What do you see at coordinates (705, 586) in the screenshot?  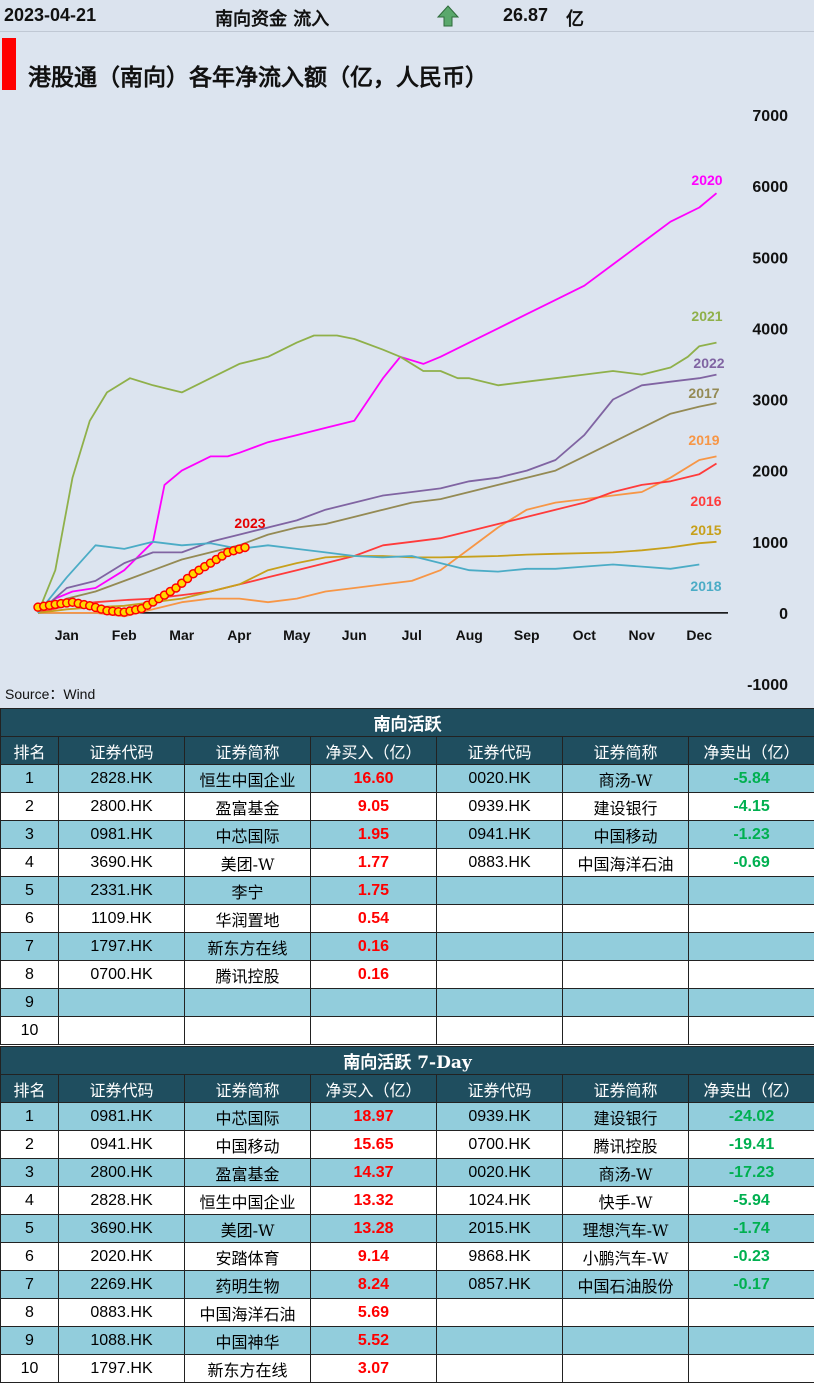 I see `series-label-2018: 2018` at bounding box center [705, 586].